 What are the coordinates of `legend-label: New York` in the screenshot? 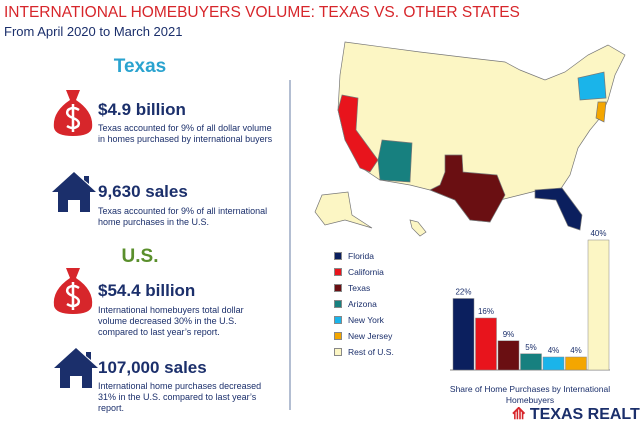 It's located at (366, 320).